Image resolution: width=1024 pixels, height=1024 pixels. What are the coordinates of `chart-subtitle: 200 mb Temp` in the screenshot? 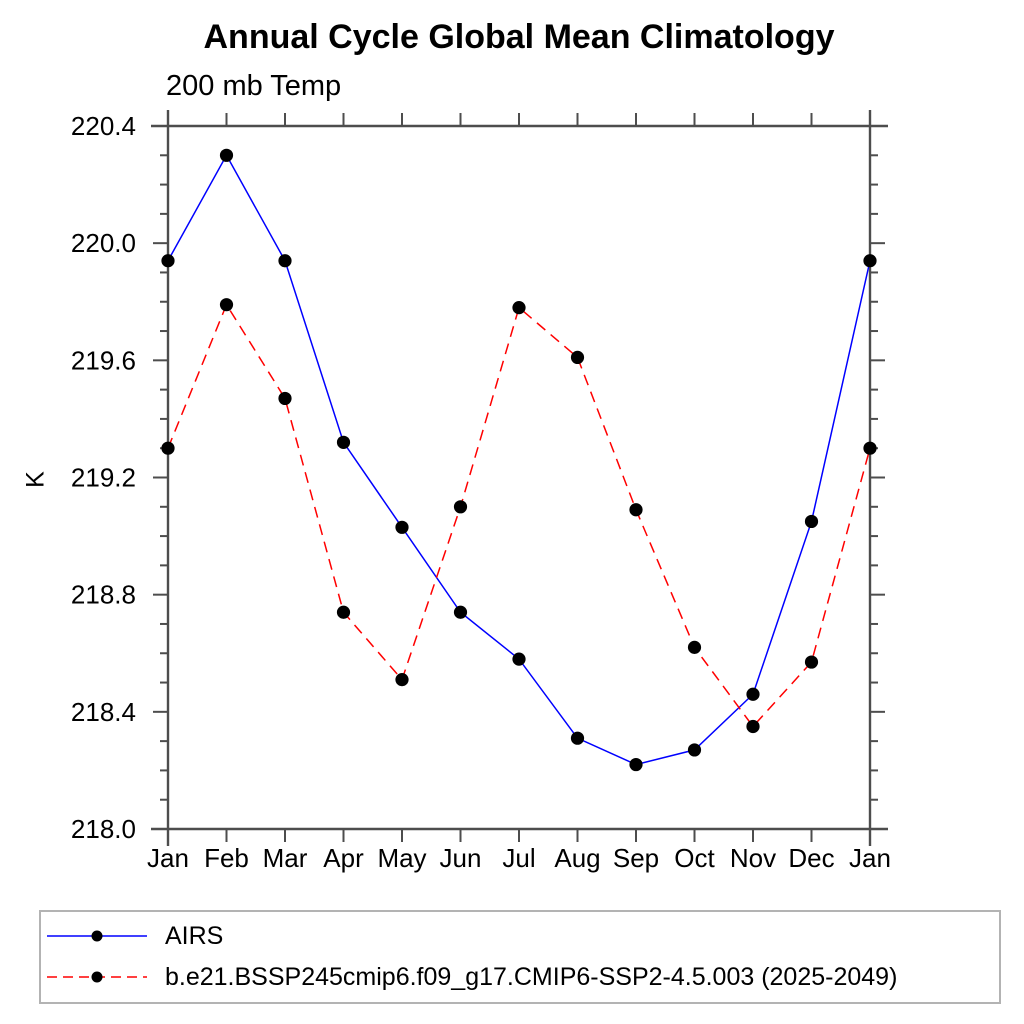 It's located at (254, 86).